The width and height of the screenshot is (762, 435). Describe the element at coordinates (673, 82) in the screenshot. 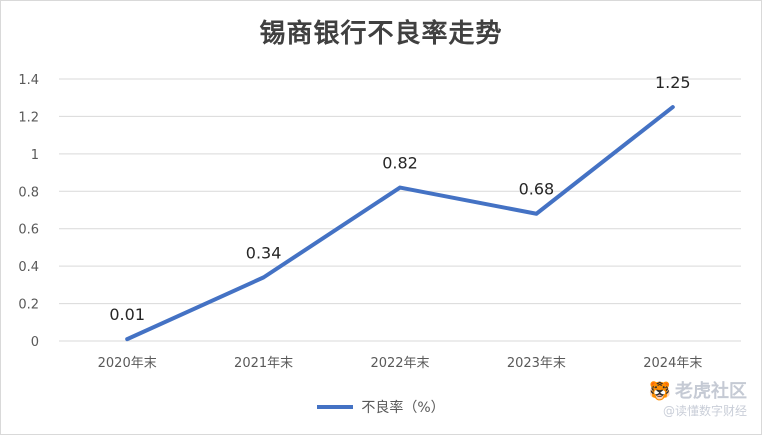

I see `data-label: 1.25` at that location.